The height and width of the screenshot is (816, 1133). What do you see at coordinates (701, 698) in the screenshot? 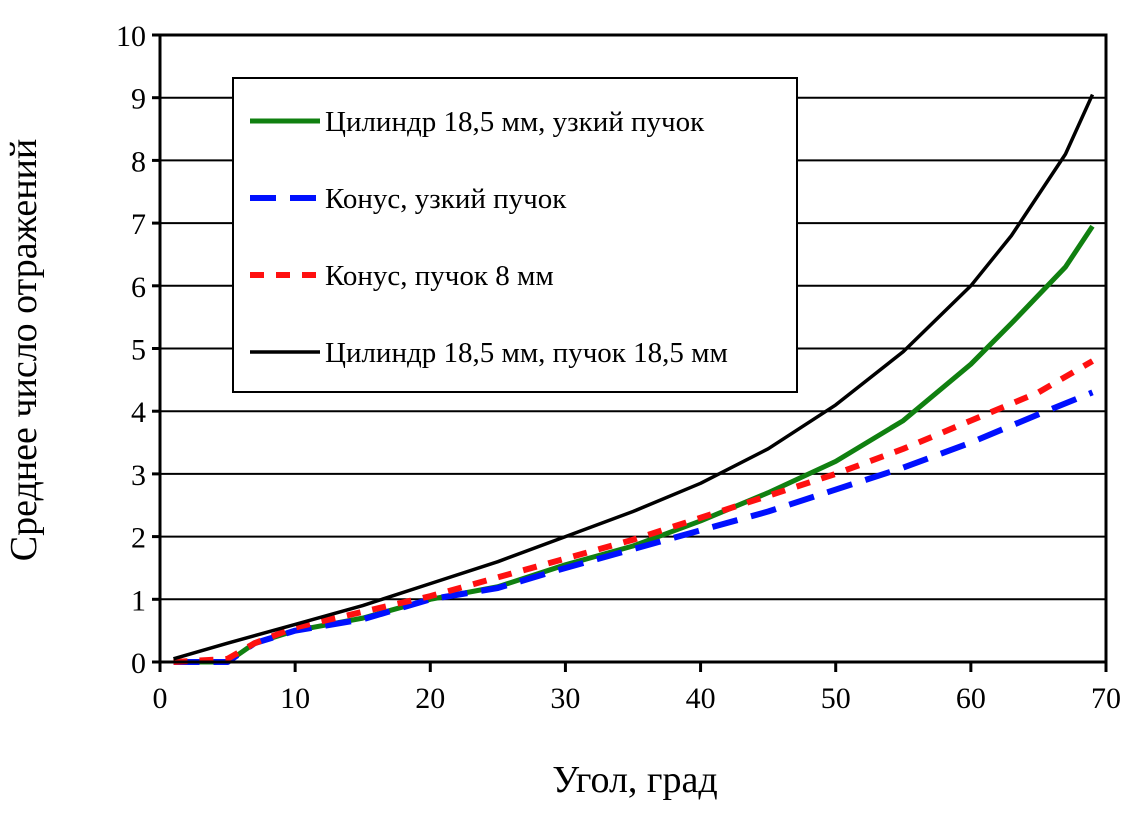
I see `x-tick-label: 40` at bounding box center [701, 698].